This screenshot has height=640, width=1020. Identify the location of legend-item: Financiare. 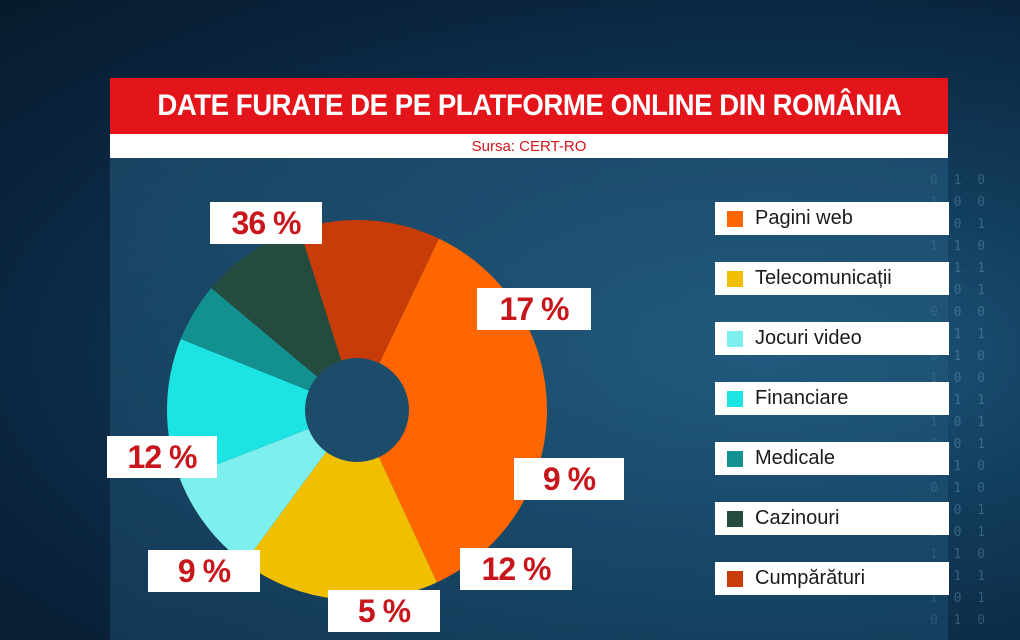
(832, 398).